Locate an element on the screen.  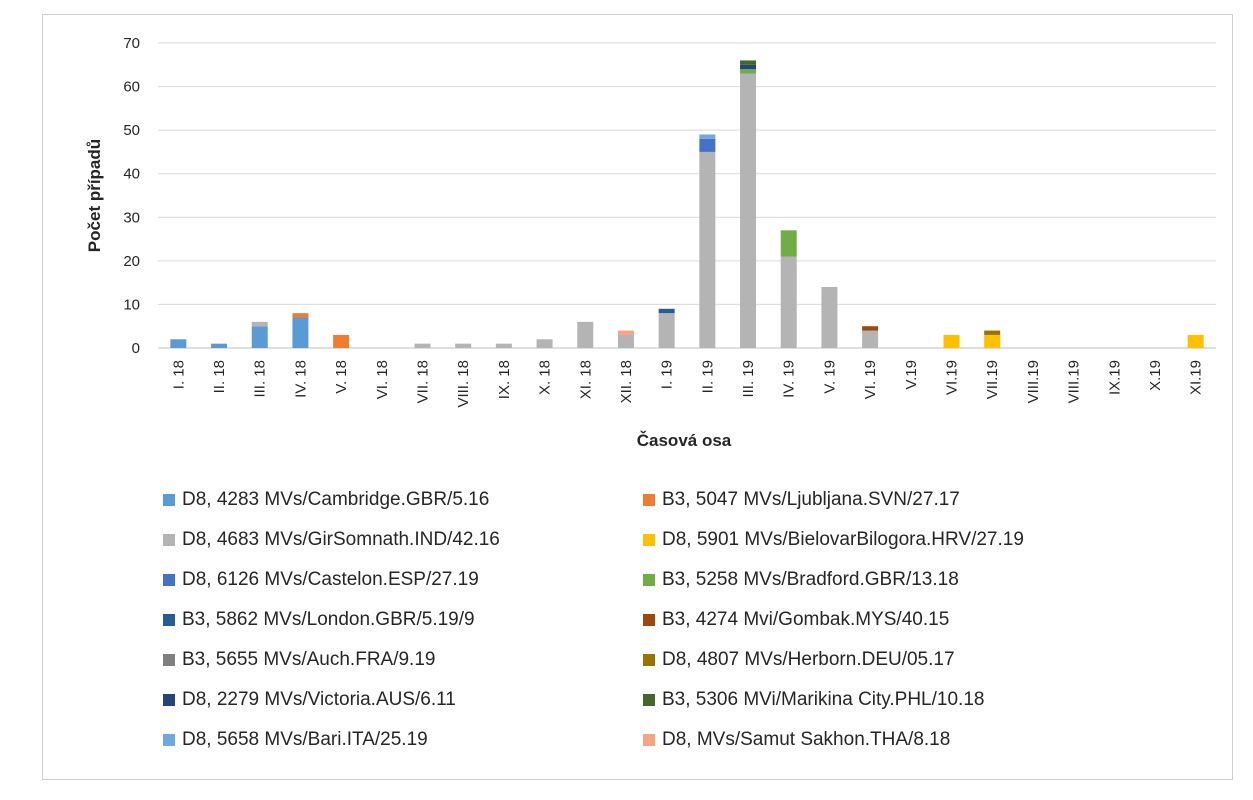
x-tick-label: II. 19 is located at coordinates (707, 376).